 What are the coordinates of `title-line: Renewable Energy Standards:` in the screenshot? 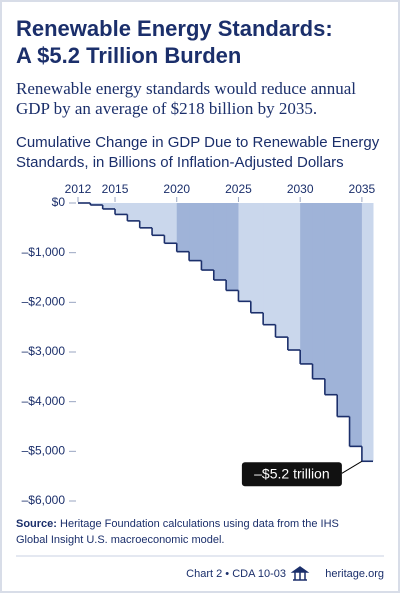 It's located at (174, 28).